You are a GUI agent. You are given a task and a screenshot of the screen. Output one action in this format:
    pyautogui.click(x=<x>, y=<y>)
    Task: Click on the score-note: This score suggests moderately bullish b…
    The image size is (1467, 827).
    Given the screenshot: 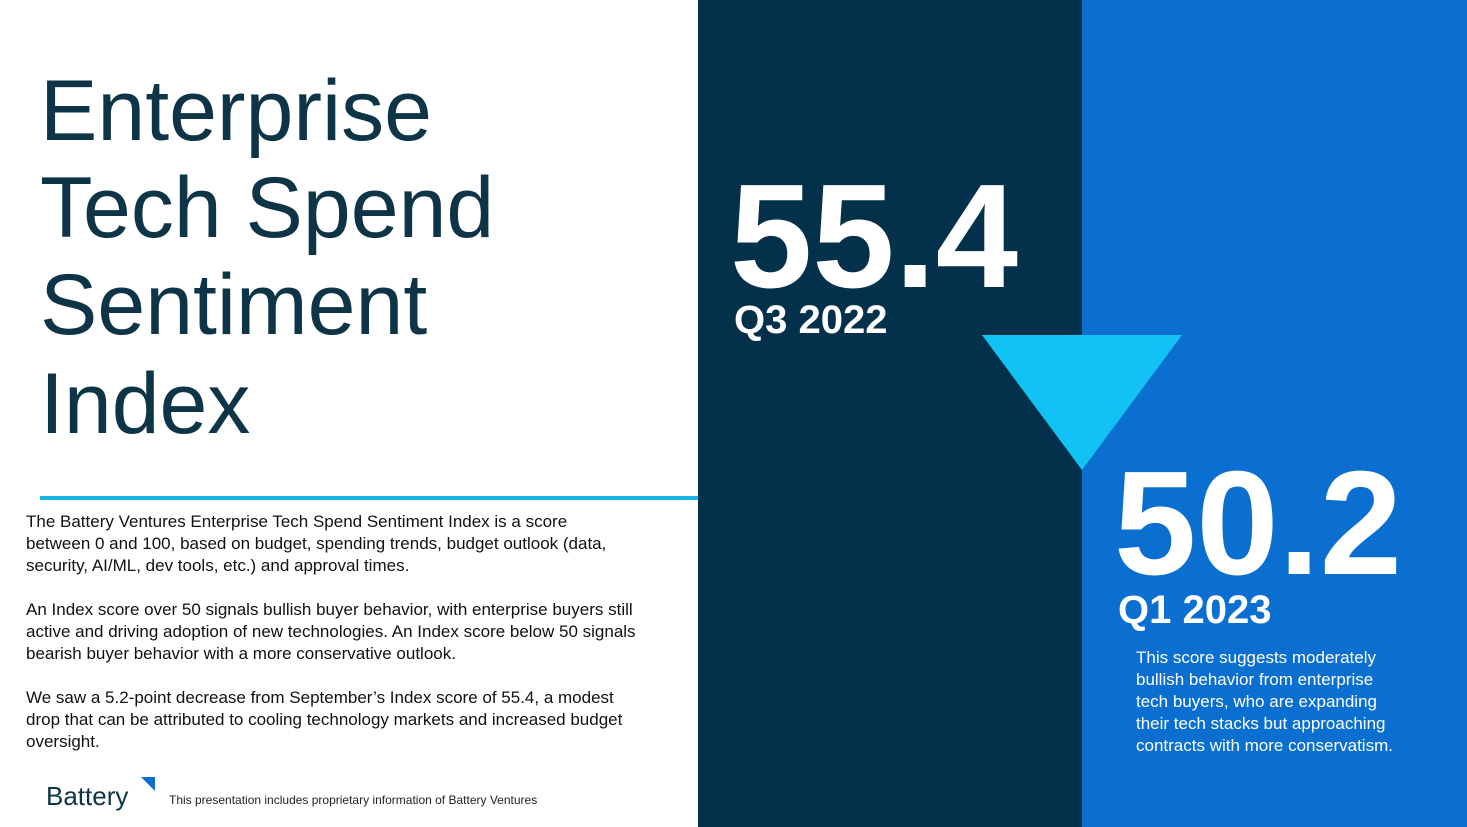 What is the action you would take?
    pyautogui.click(x=1264, y=701)
    